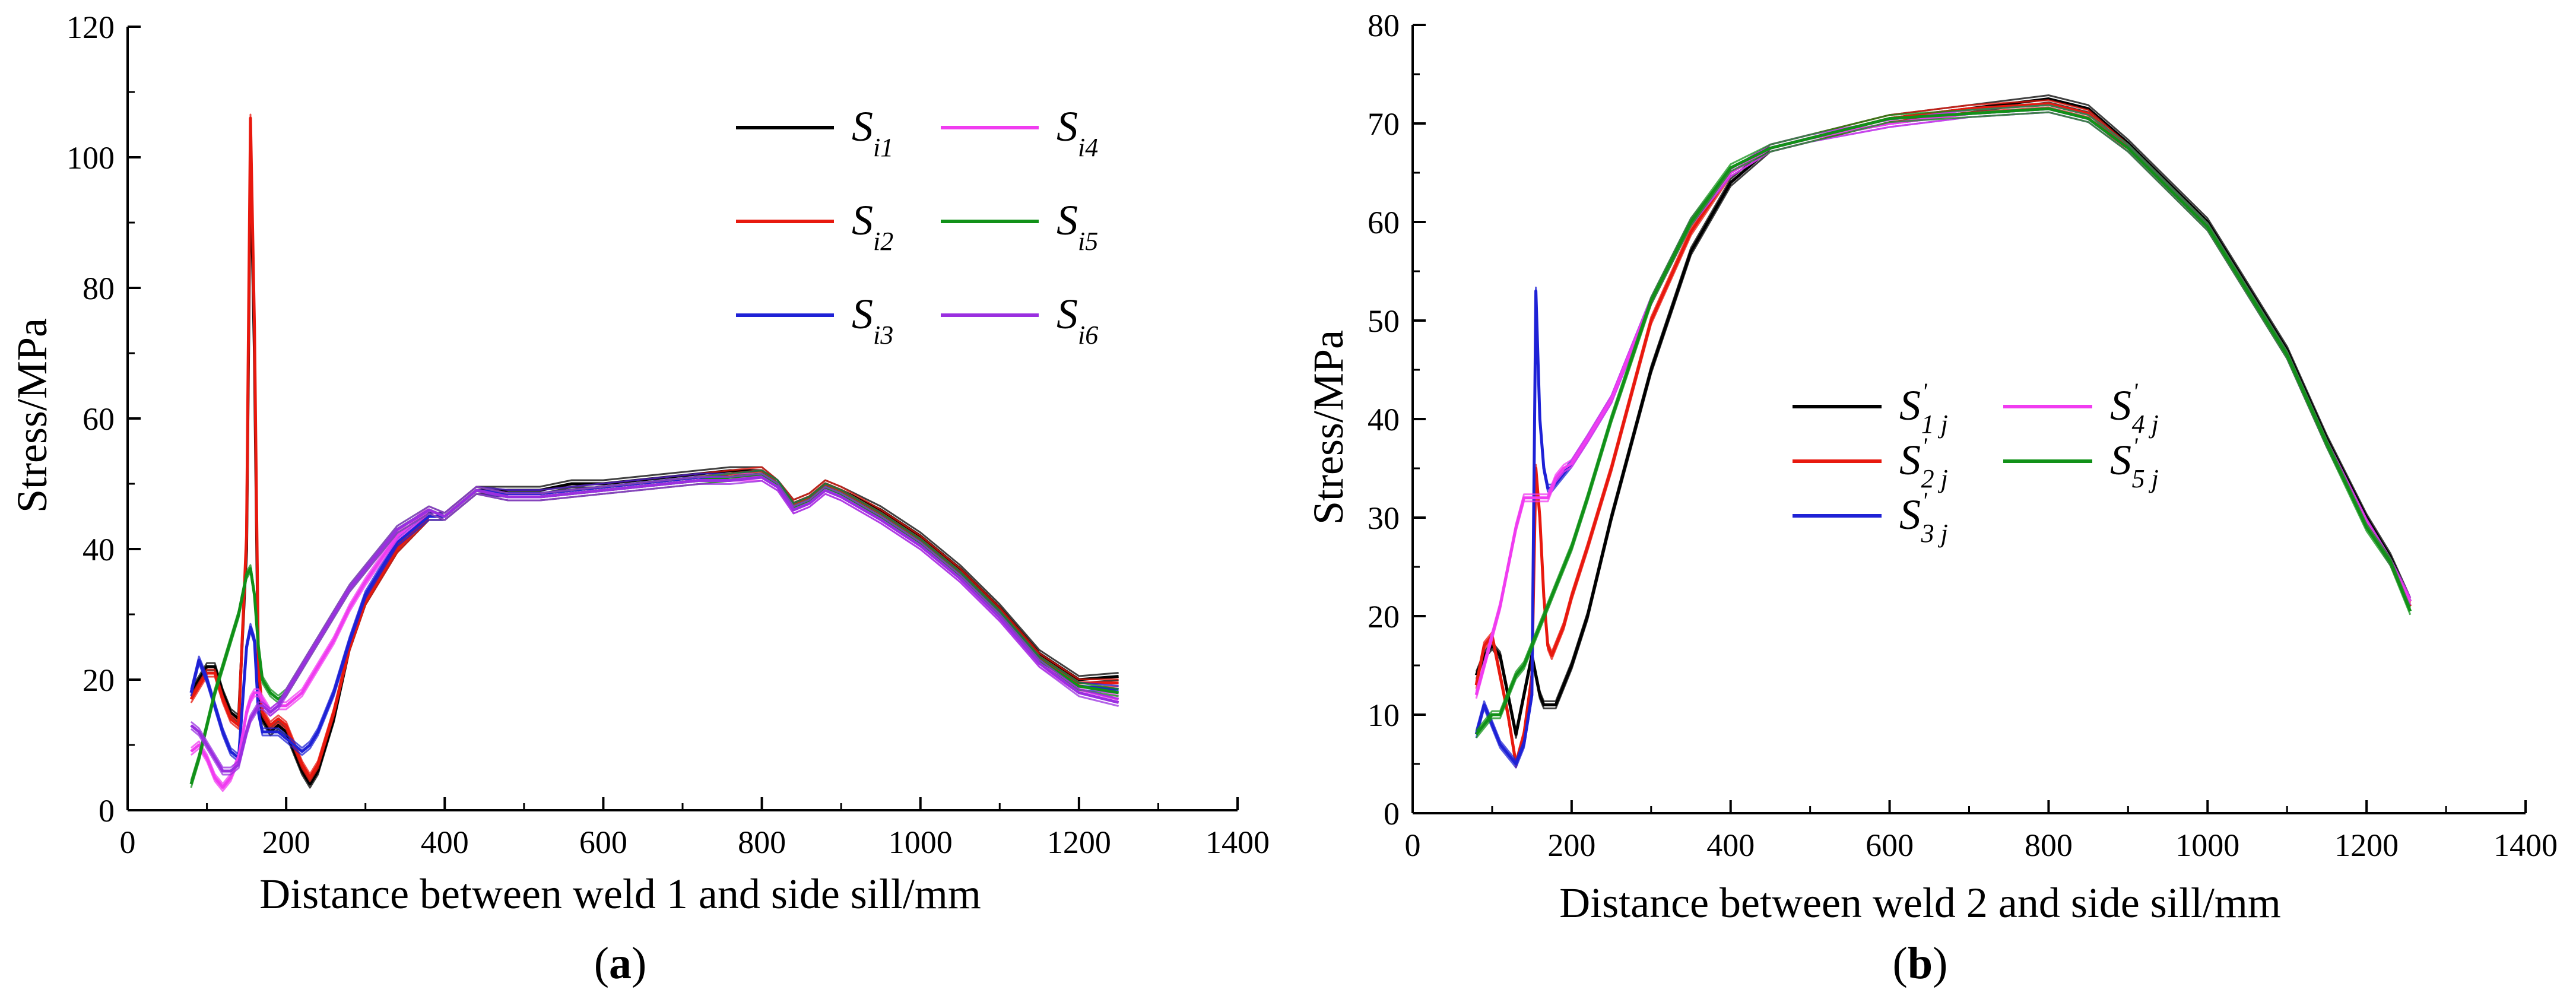 Image resolution: width=2576 pixels, height=999 pixels. Describe the element at coordinates (1413, 845) in the screenshot. I see `panel-b-x-tick-label: 0` at that location.